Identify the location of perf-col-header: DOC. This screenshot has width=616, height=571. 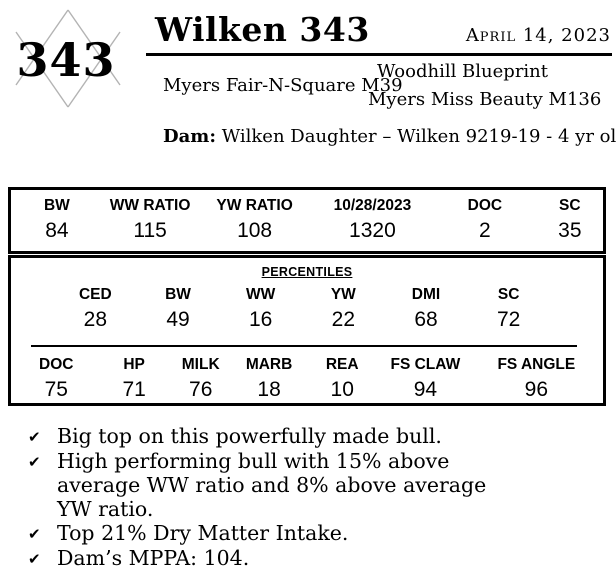
(485, 205).